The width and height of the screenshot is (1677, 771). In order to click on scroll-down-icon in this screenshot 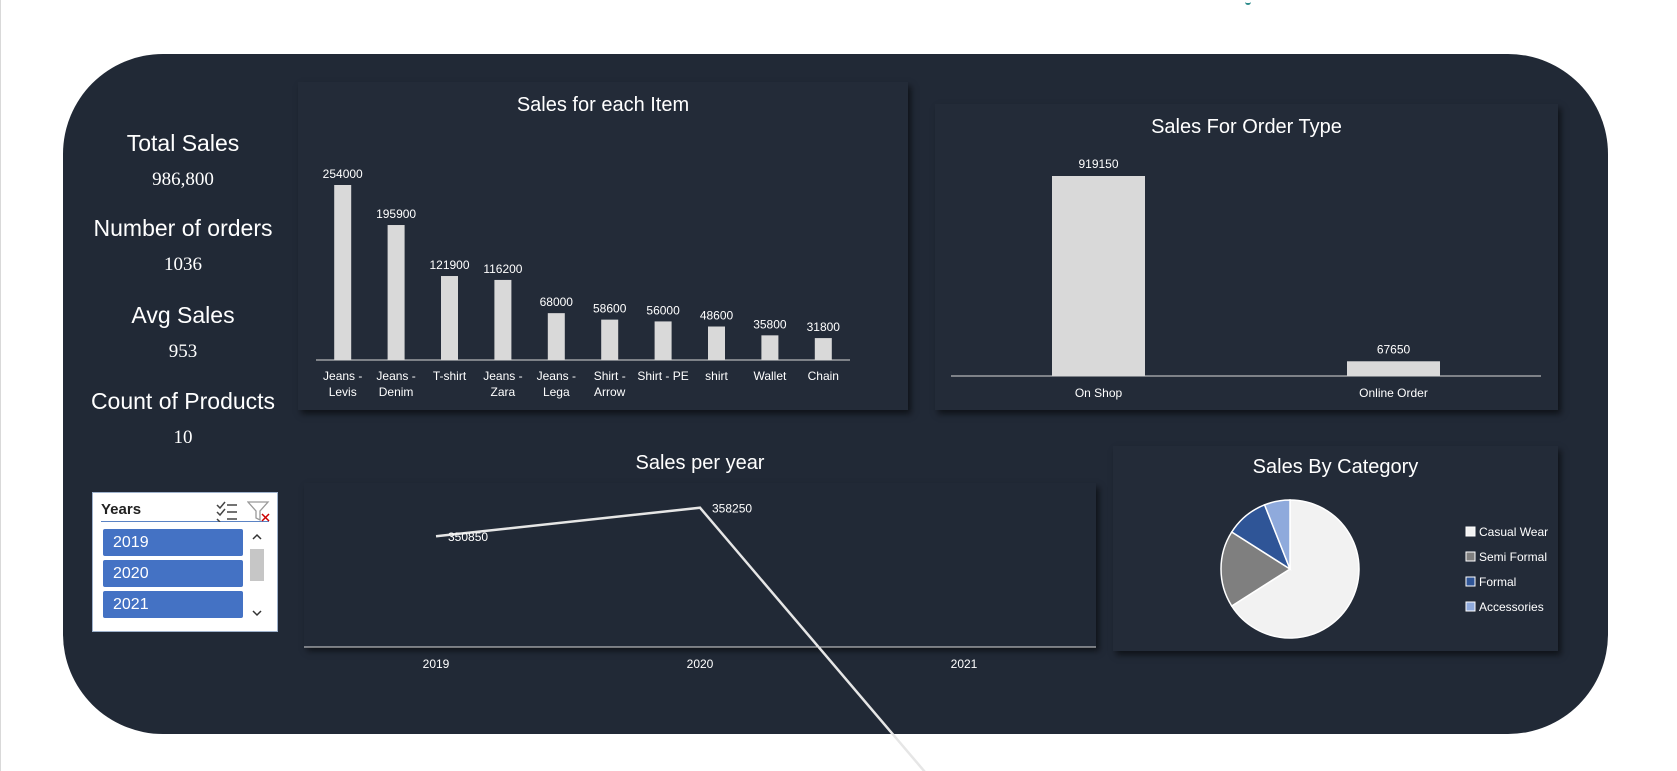, I will do `click(257, 613)`.